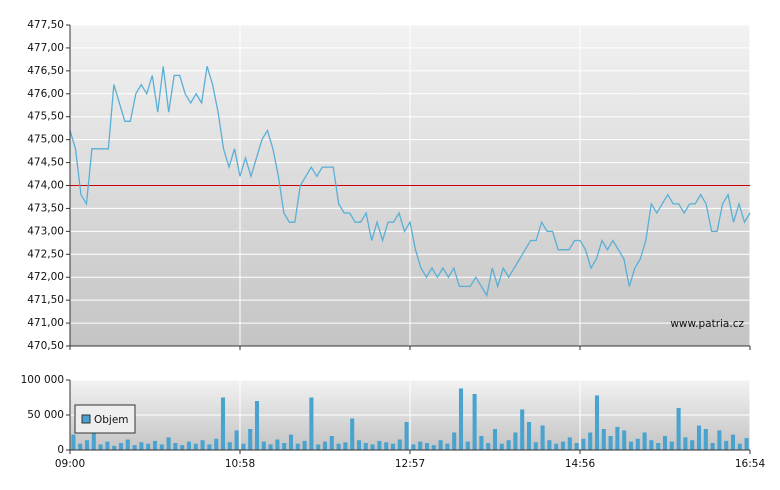  What do you see at coordinates (45, 71) in the screenshot?
I see `y-tick-label: 476,50` at bounding box center [45, 71].